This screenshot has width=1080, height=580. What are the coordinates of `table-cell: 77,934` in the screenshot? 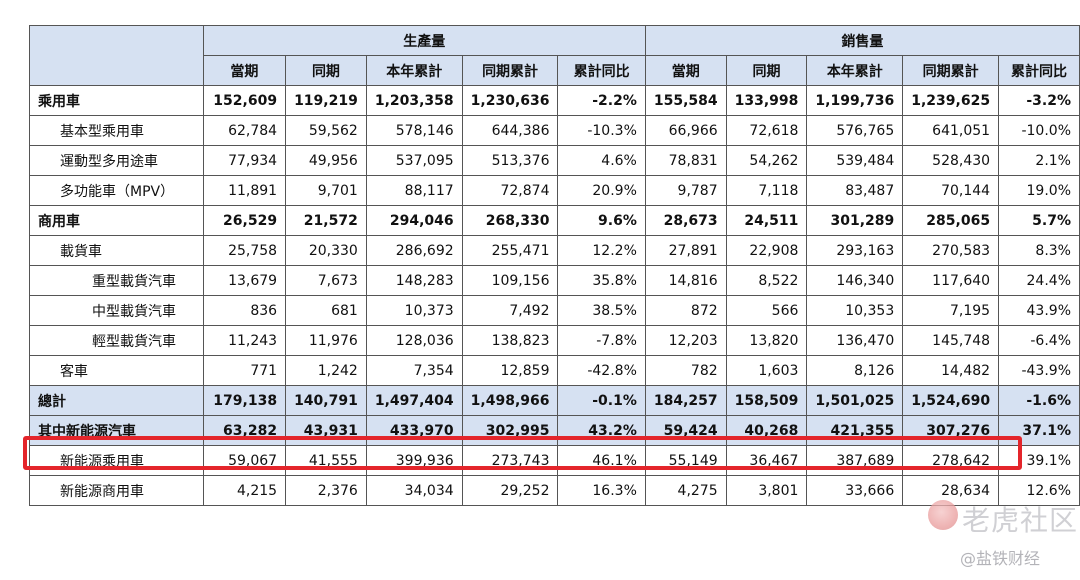 It's located at (244, 160).